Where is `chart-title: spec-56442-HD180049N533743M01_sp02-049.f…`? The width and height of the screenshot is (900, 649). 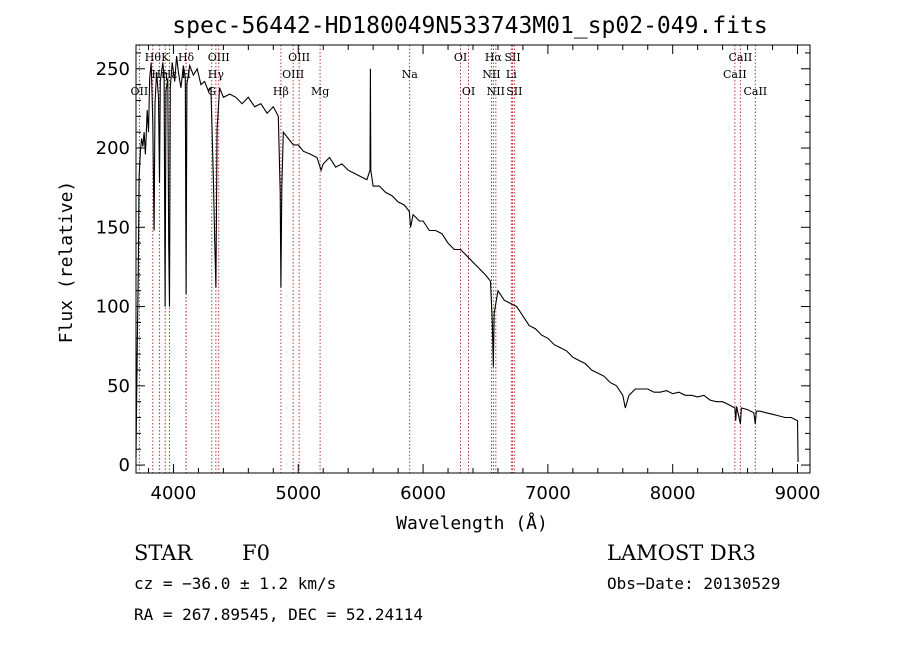
chart-title: spec-56442-HD180049N533743M01_sp02-049.f… is located at coordinates (469, 26).